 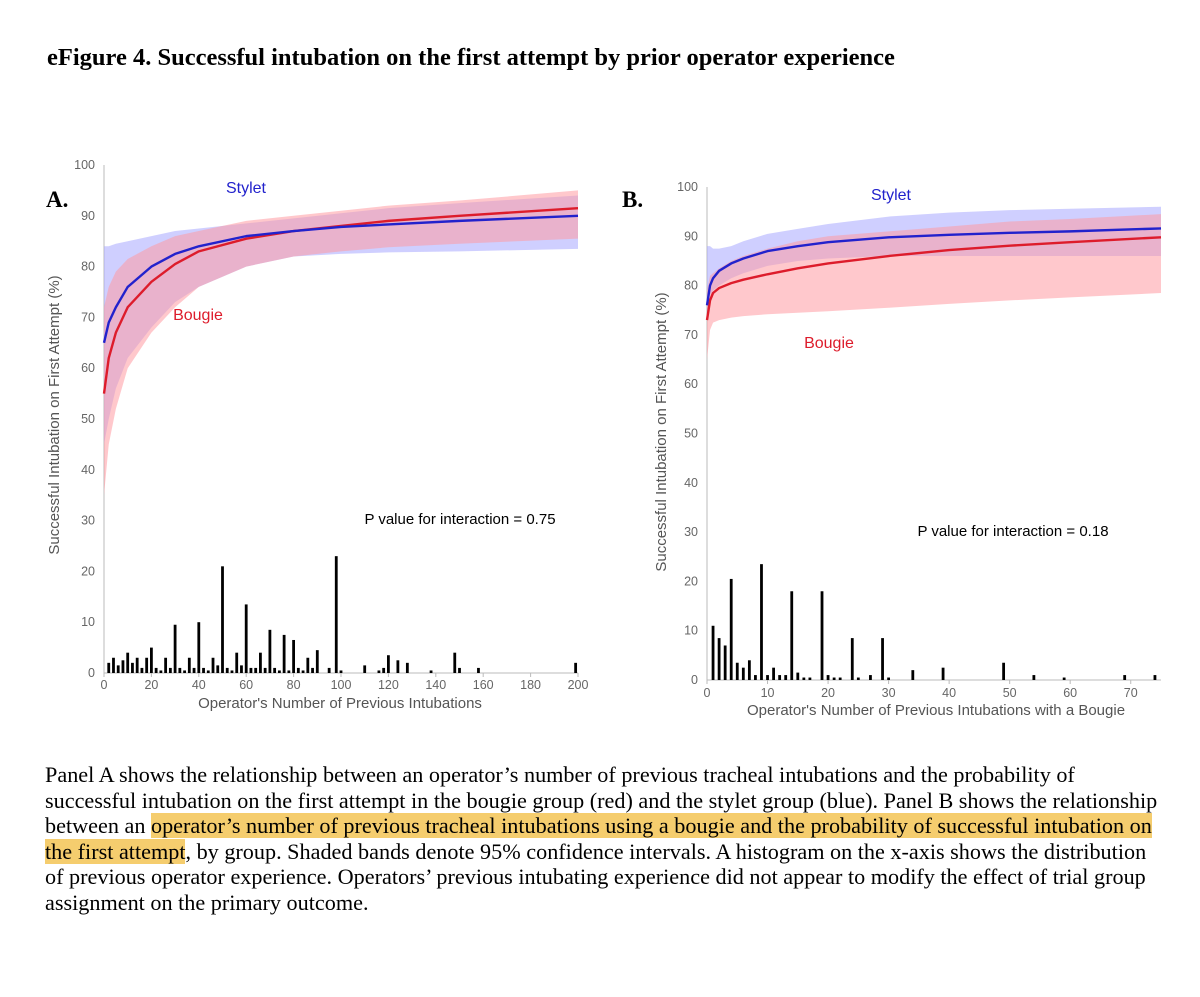 What do you see at coordinates (341, 685) in the screenshot?
I see `panel-a-x-tick-label: 100` at bounding box center [341, 685].